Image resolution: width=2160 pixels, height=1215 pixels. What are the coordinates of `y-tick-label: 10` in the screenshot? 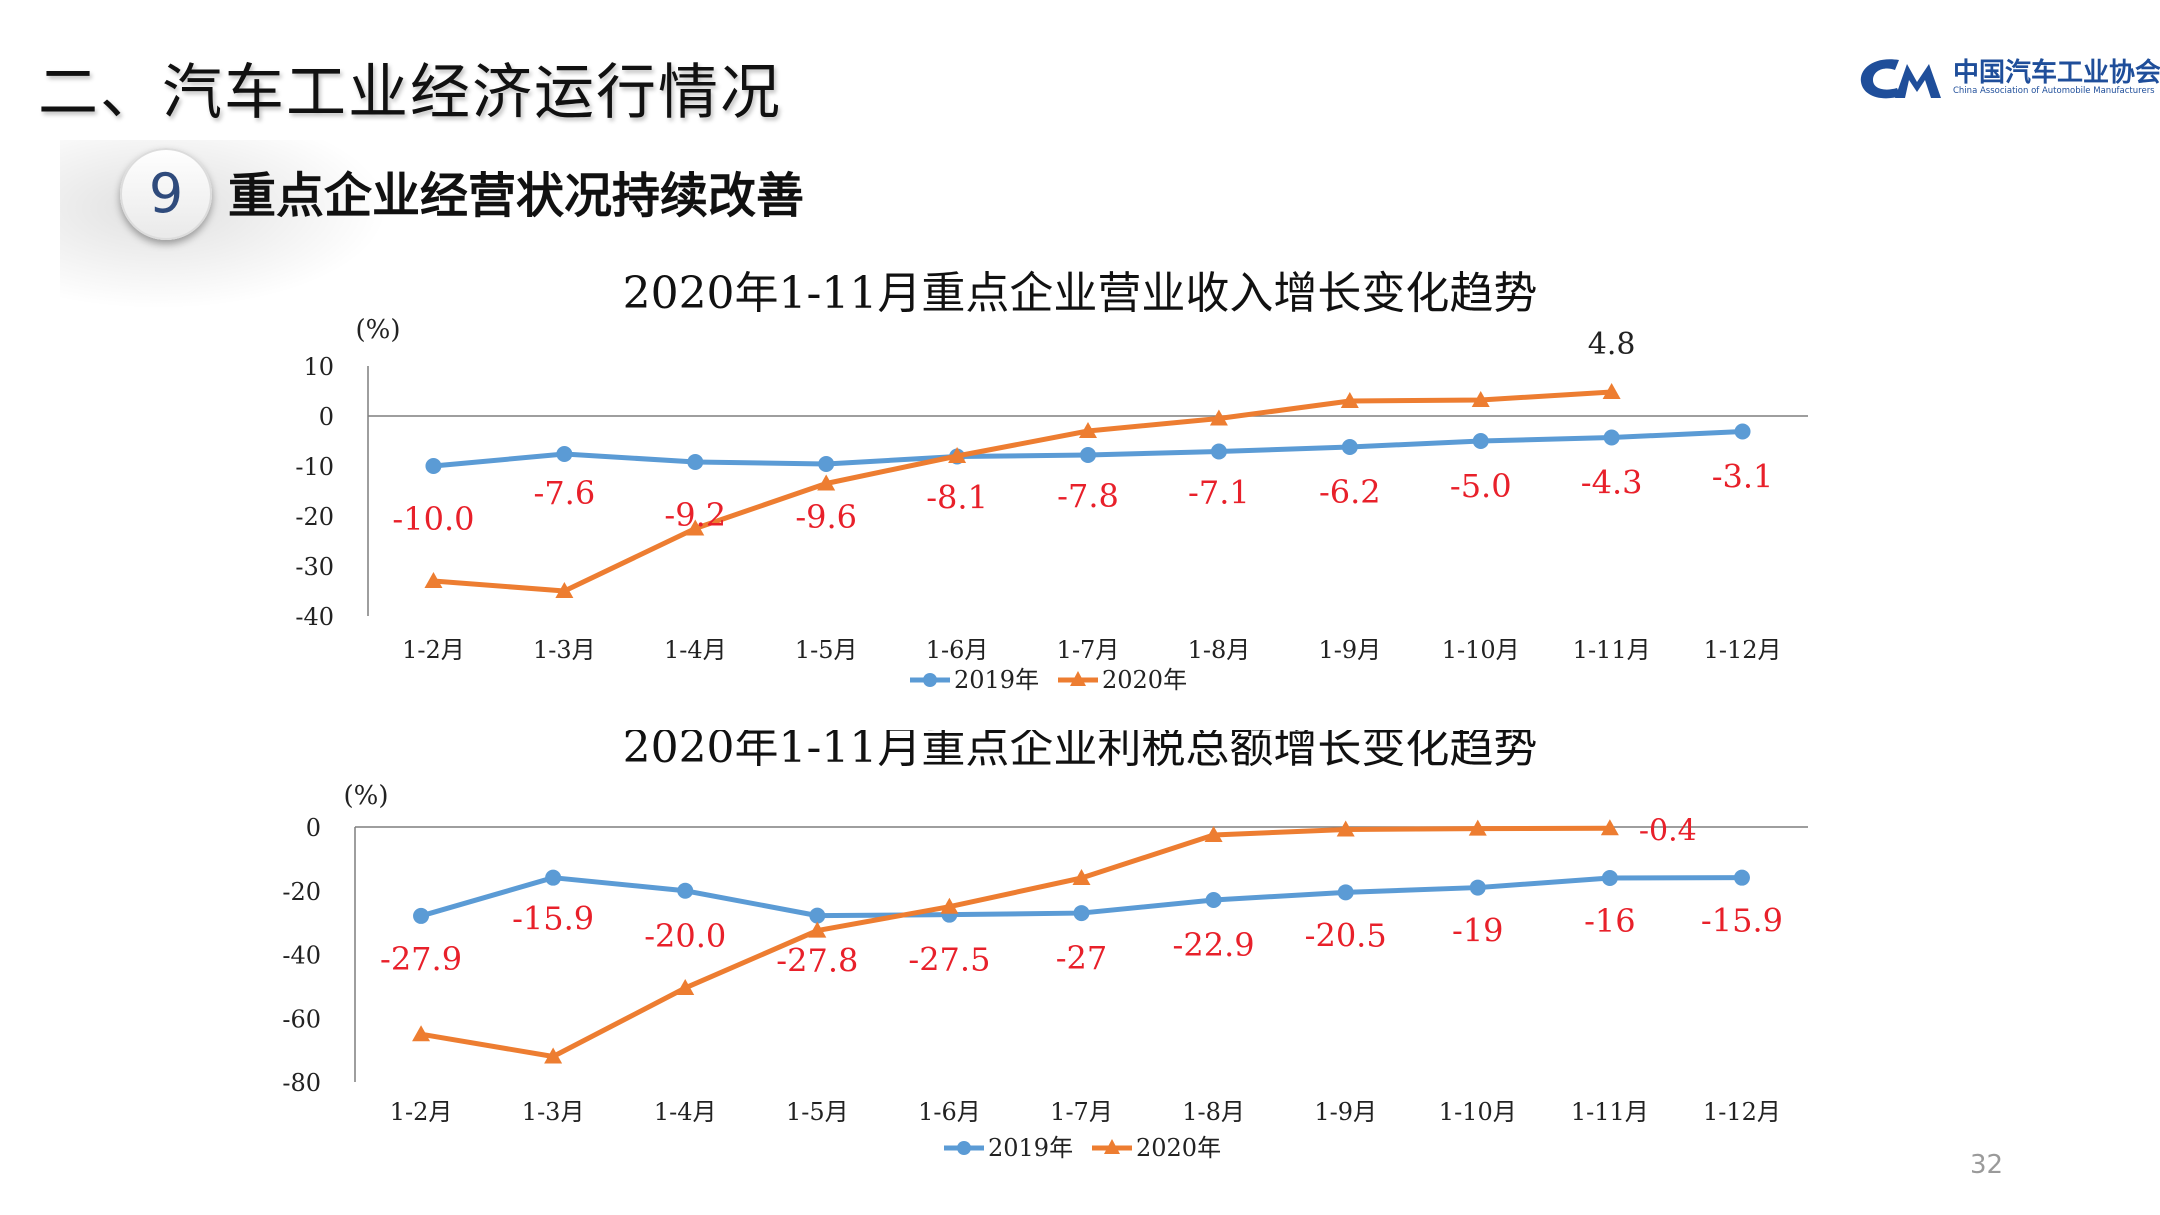 It's located at (318, 367).